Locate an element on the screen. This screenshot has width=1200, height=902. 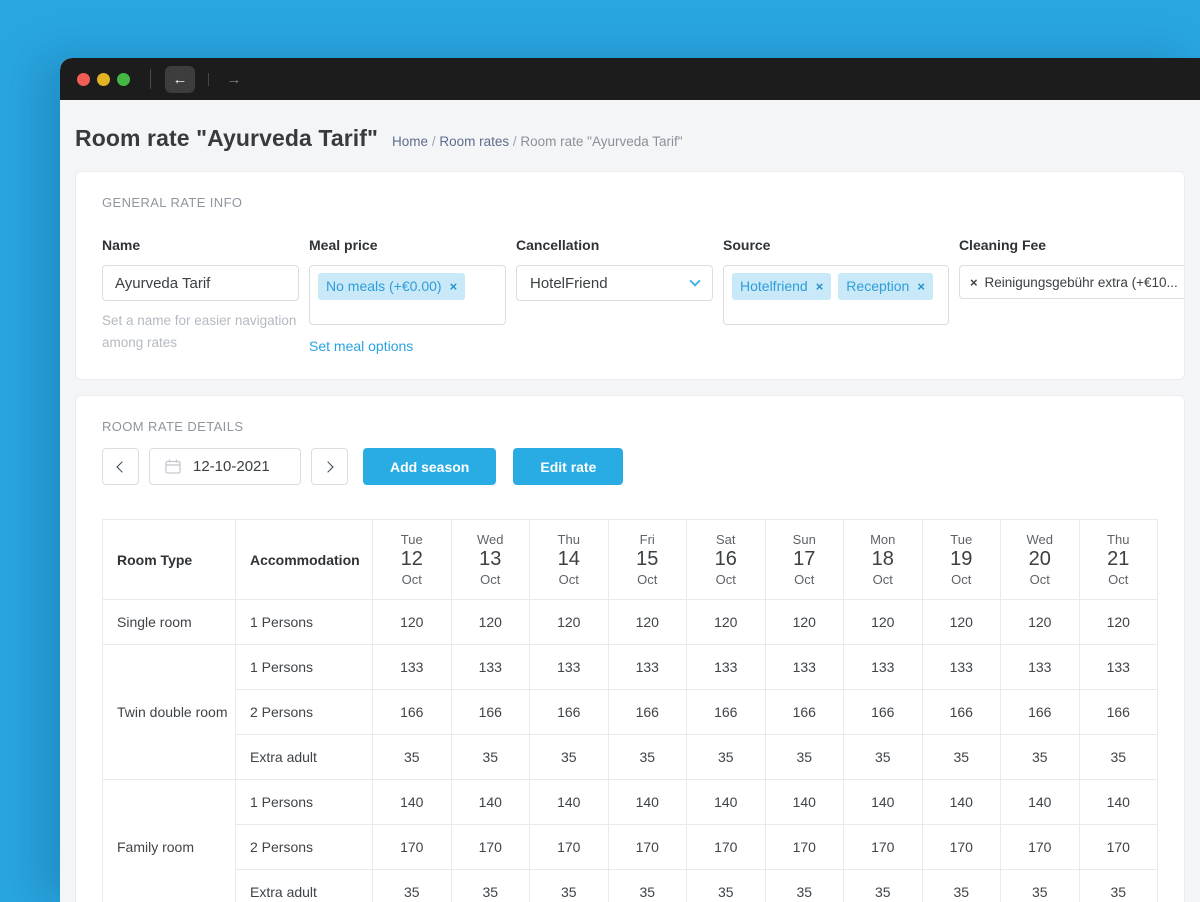
cancellation-field-group: Cancellation HotelFriend is located at coordinates (614, 296).